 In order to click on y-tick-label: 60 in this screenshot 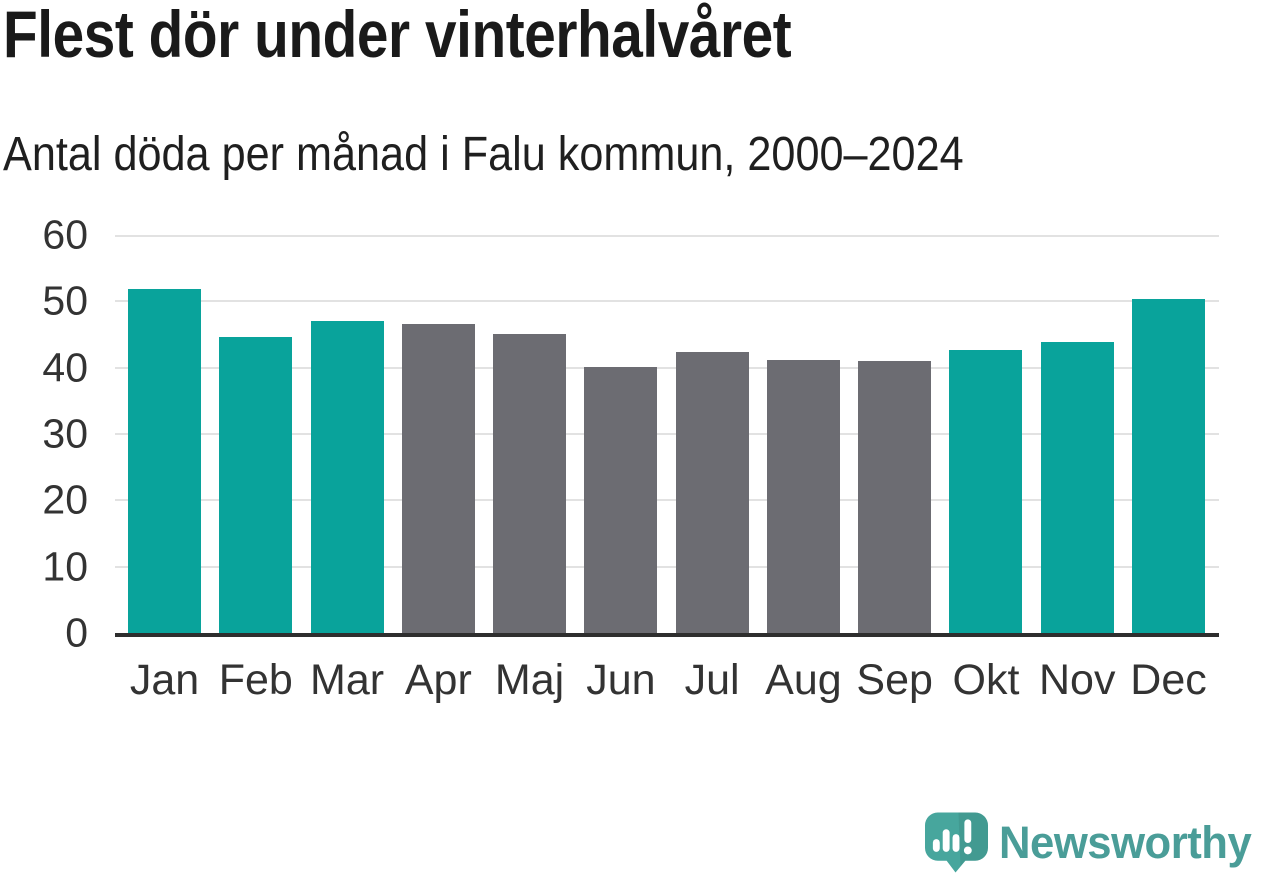, I will do `click(65, 234)`.